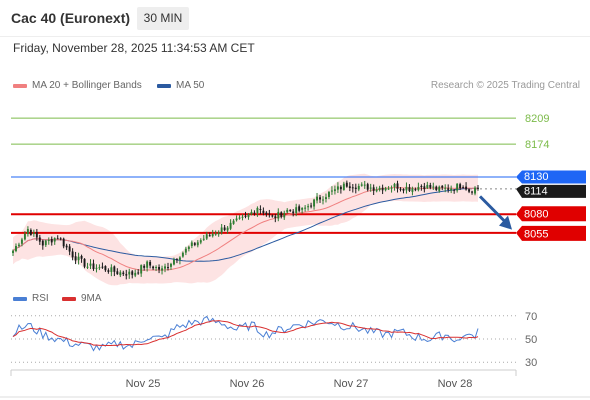 The image size is (590, 400). I want to click on timeframe-badge: 30 MIN, so click(163, 18).